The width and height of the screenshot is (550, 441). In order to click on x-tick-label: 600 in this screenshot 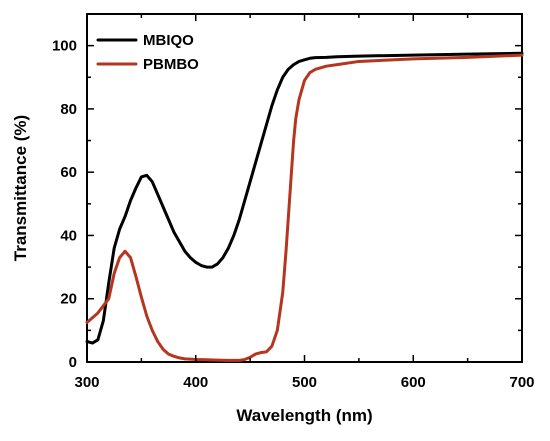, I will do `click(413, 382)`.